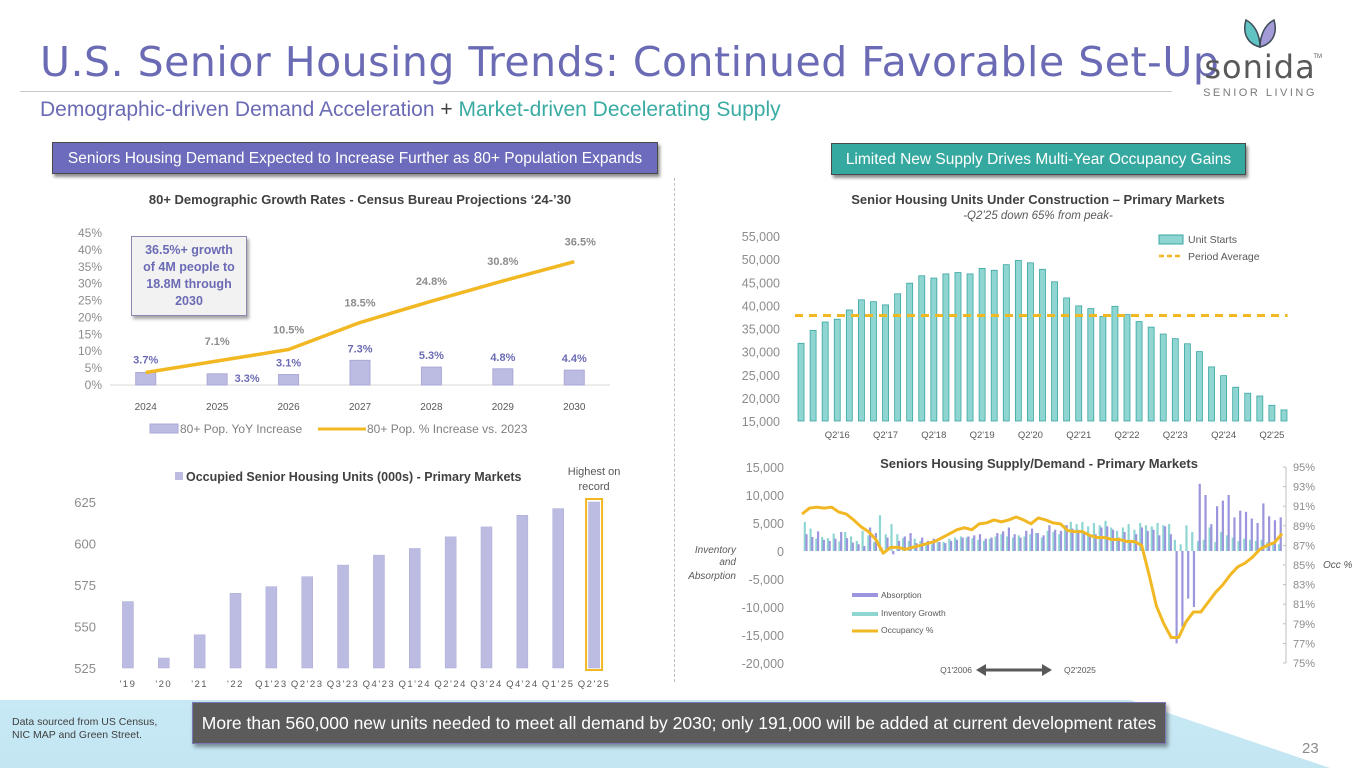 The image size is (1365, 768). What do you see at coordinates (502, 262) in the screenshot?
I see `cumulative-data-label: 30.8%` at bounding box center [502, 262].